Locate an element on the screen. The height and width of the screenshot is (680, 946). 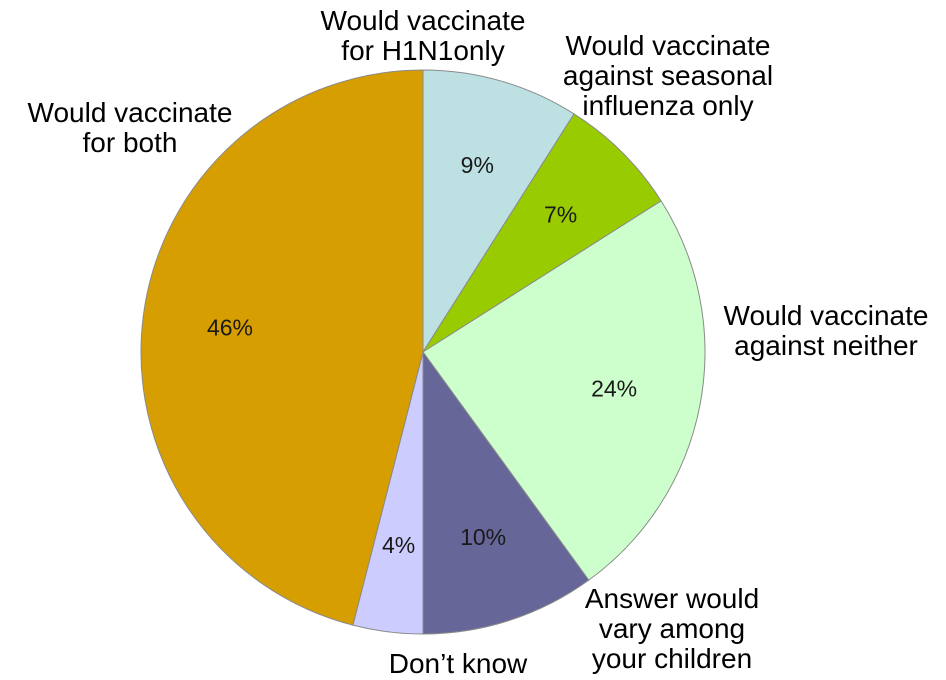
slice-percentage-label: 9% is located at coordinates (477, 165).